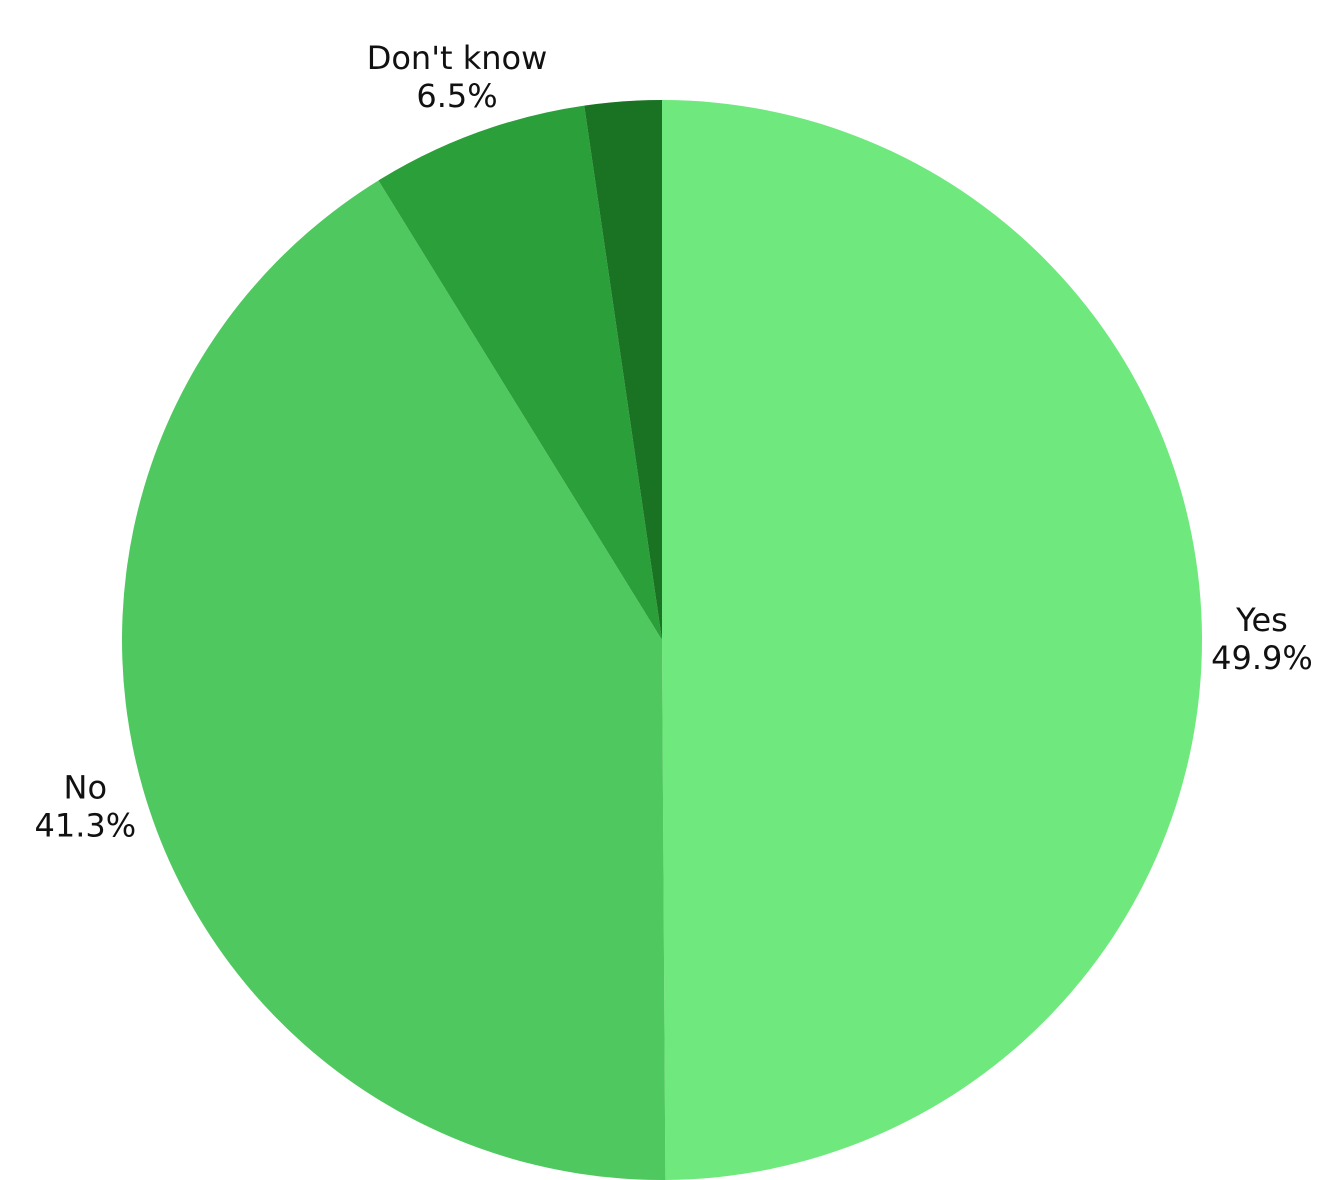 This screenshot has width=1327, height=1180. Describe the element at coordinates (86, 788) in the screenshot. I see `slice-label-name: No` at that location.